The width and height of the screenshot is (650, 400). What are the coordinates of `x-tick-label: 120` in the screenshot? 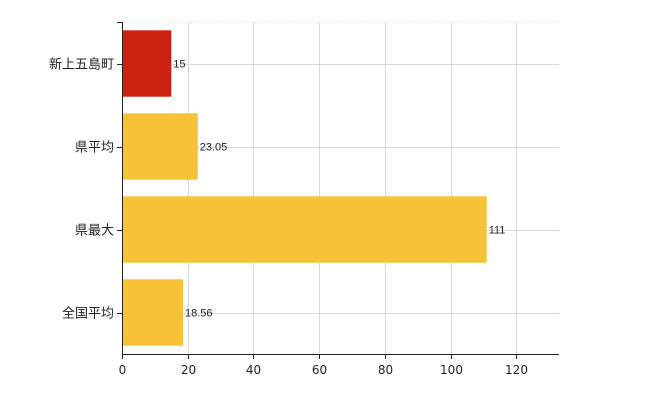 It's located at (516, 370).